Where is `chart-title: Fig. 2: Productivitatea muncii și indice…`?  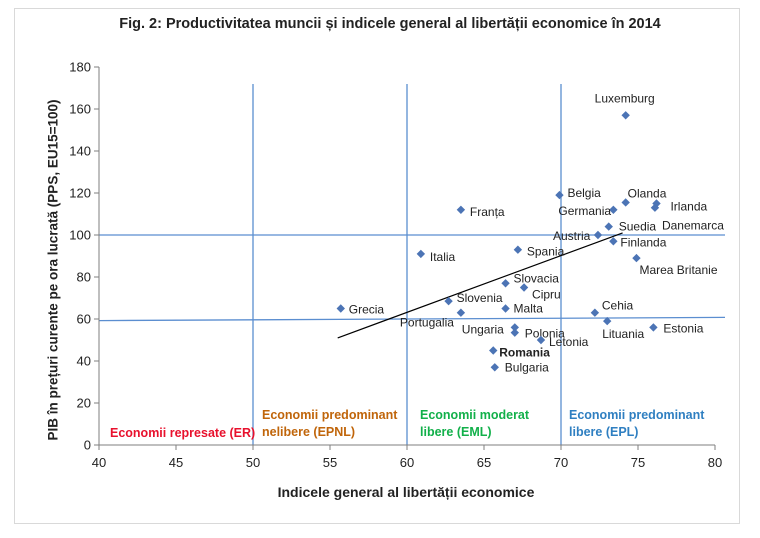 chart-title: Fig. 2: Productivitatea muncii și indice… is located at coordinates (390, 24).